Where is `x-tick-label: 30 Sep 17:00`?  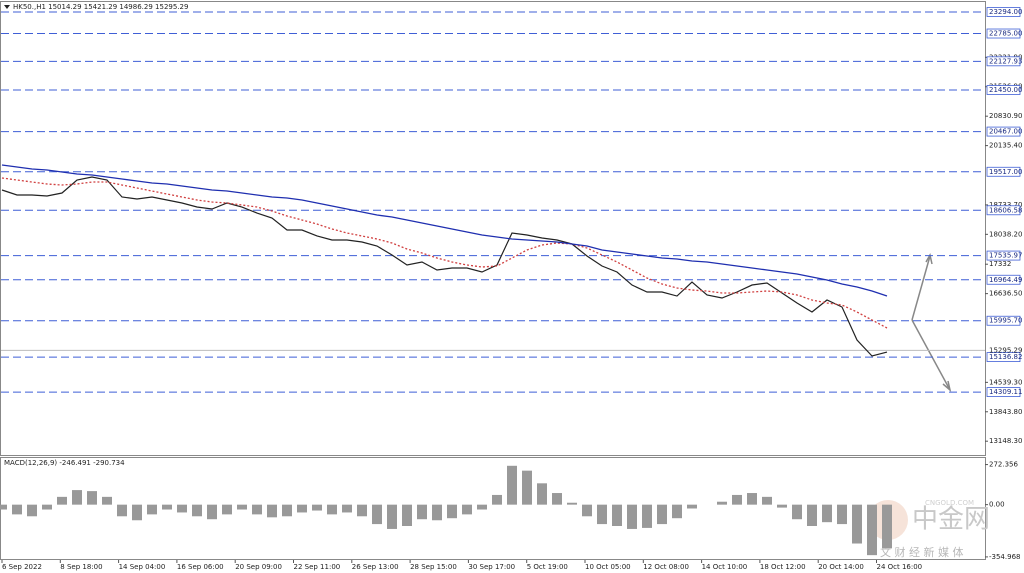
x-tick-label: 30 Sep 17:00 is located at coordinates (491, 567).